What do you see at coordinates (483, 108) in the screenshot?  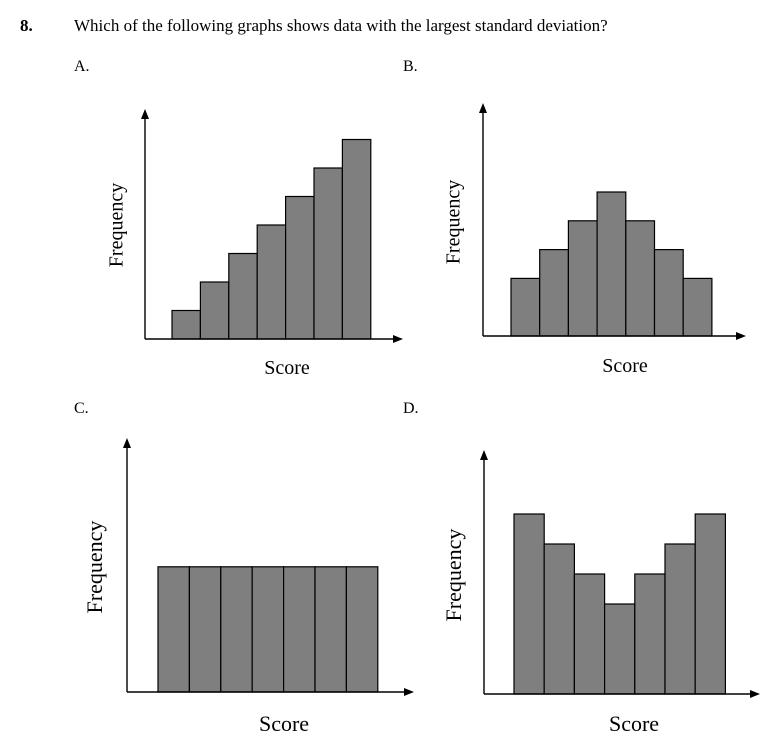 I see `chart-b-y-axis-arrow` at bounding box center [483, 108].